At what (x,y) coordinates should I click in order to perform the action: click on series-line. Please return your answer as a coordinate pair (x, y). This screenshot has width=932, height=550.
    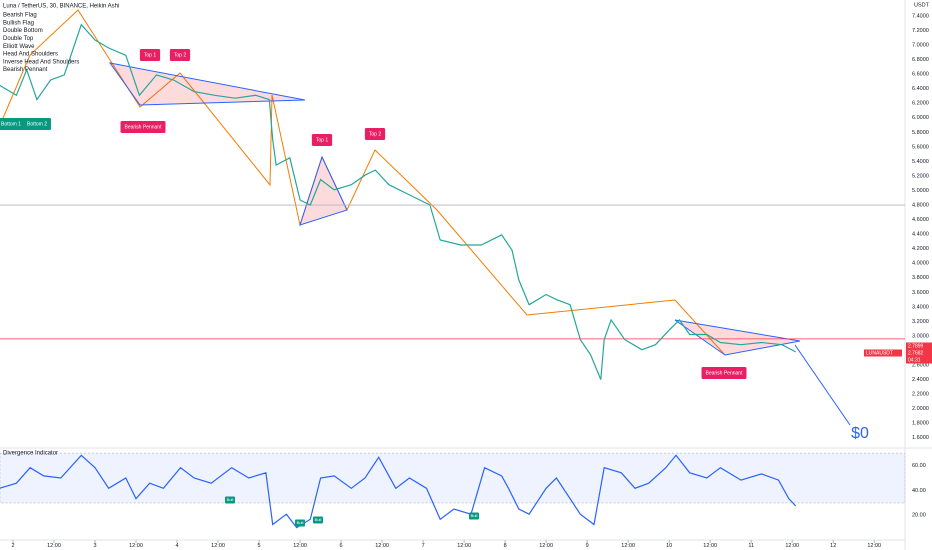
    Looking at the image, I should click on (398, 491).